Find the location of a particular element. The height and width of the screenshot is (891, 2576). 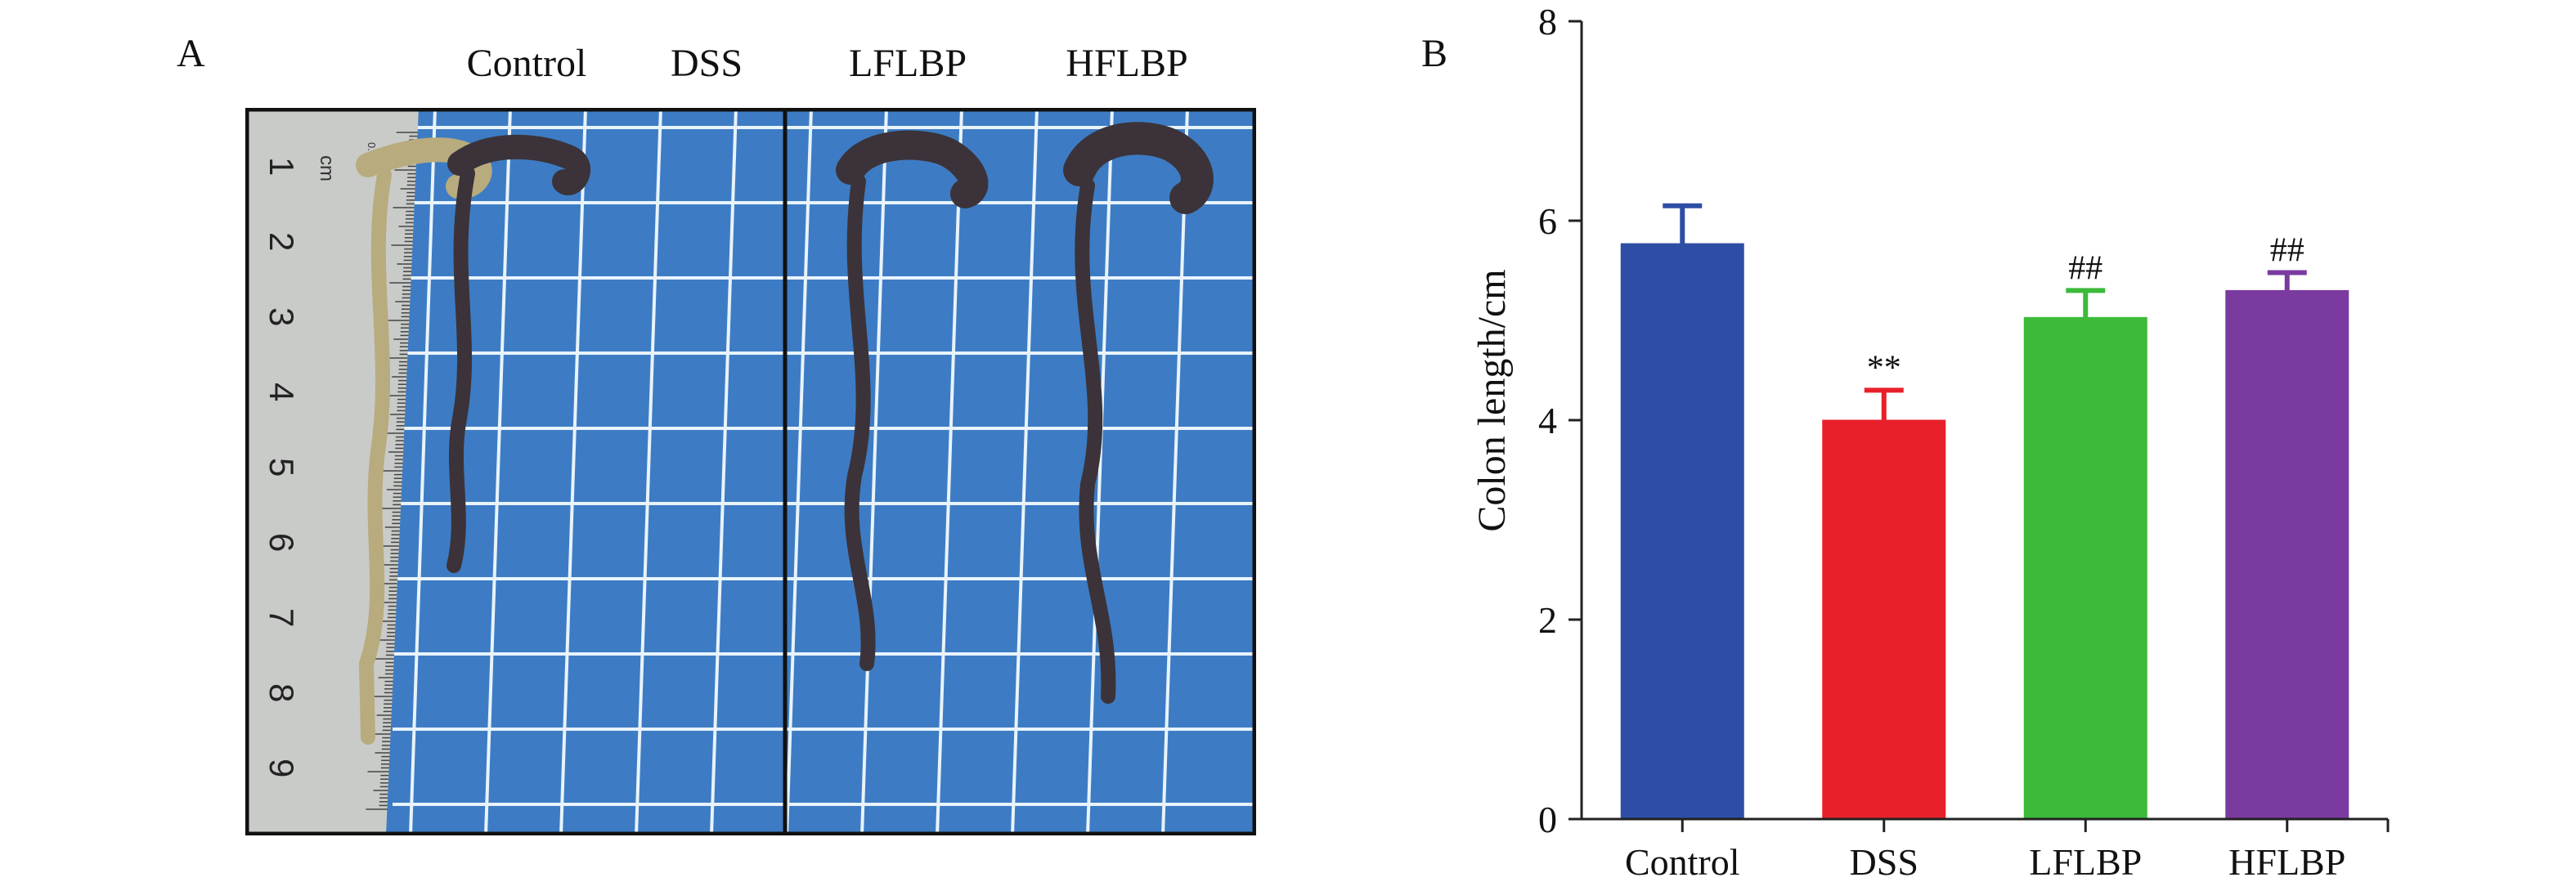

y-tick-label: 8 is located at coordinates (1547, 22).